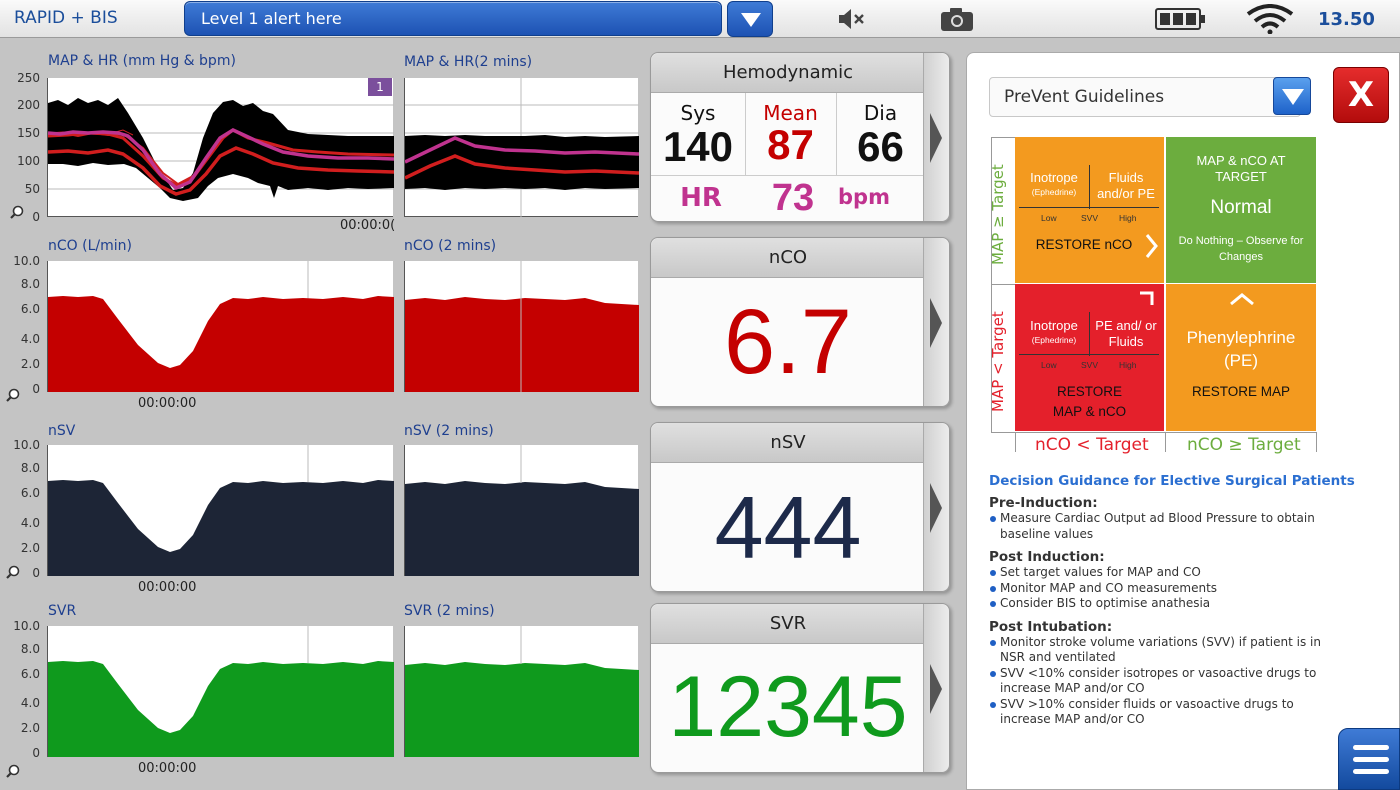  What do you see at coordinates (1043, 503) in the screenshot?
I see `section-heading: Pre-Induction:` at bounding box center [1043, 503].